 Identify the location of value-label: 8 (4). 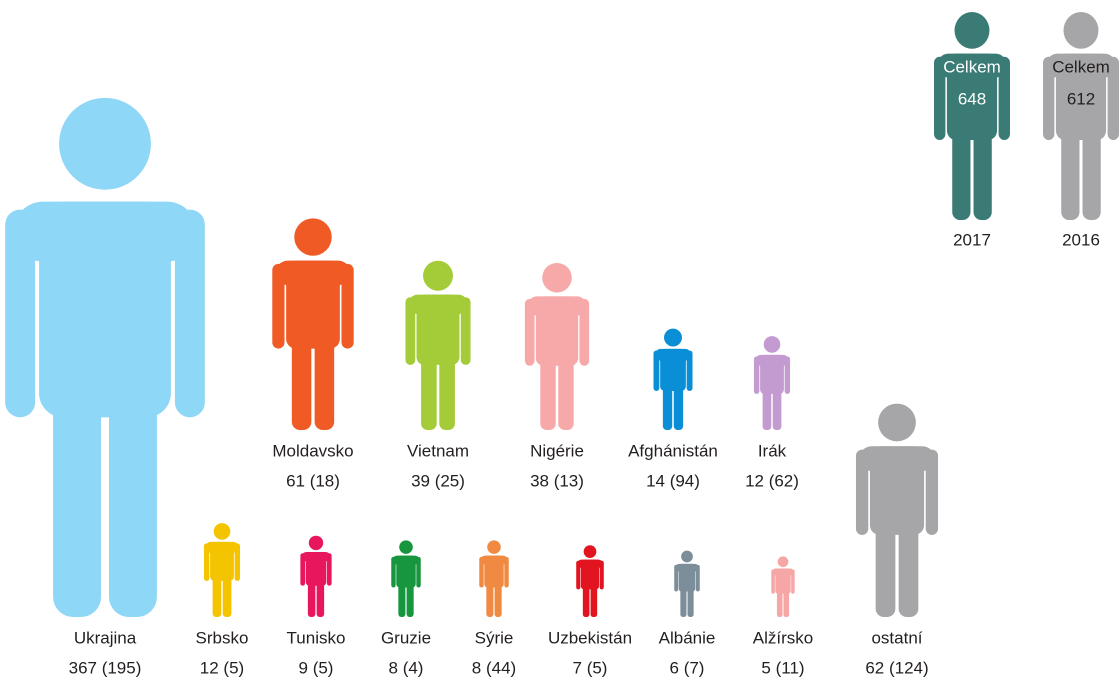
(406, 667).